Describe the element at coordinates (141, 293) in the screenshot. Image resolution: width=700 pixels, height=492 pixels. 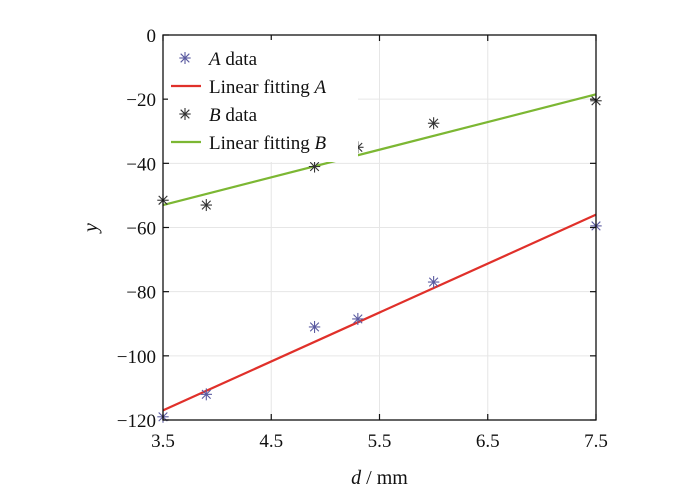
I see `y-tick-label: −80` at that location.